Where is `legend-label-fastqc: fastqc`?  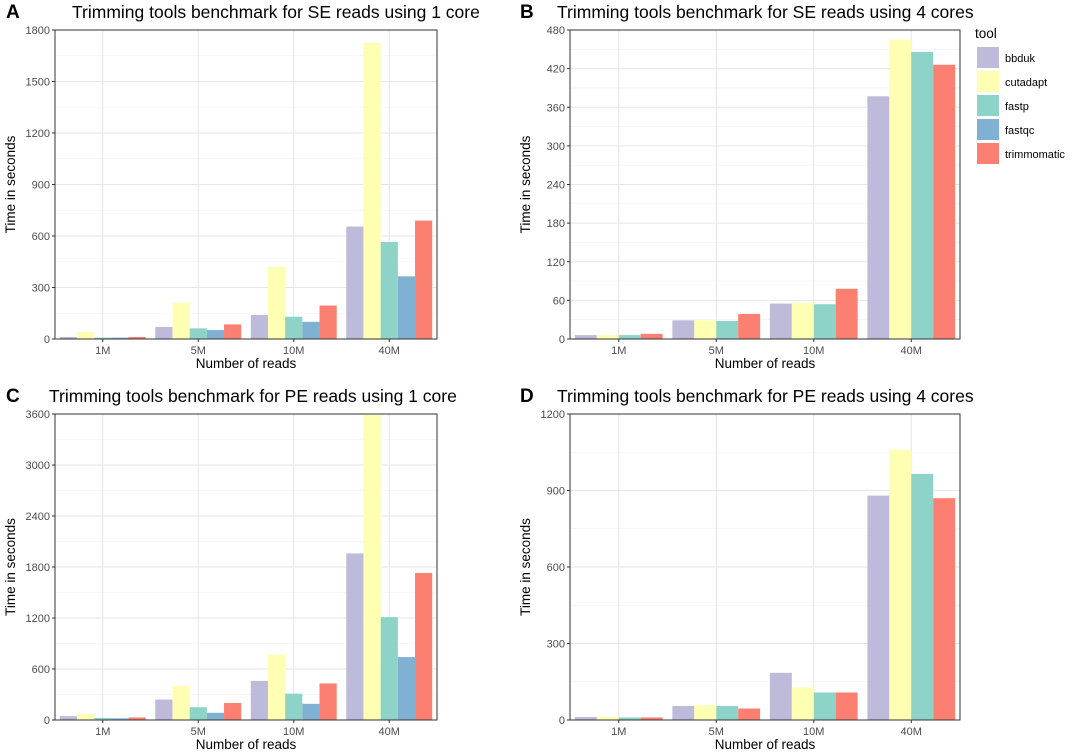 legend-label-fastqc: fastqc is located at coordinates (1020, 131).